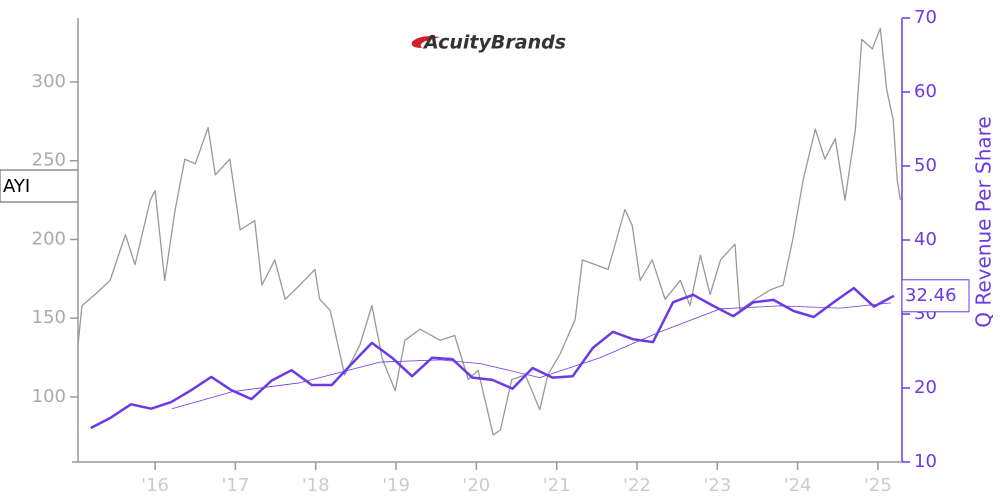 The width and height of the screenshot is (1000, 504). I want to click on y2-tick-label: 40, so click(925, 239).